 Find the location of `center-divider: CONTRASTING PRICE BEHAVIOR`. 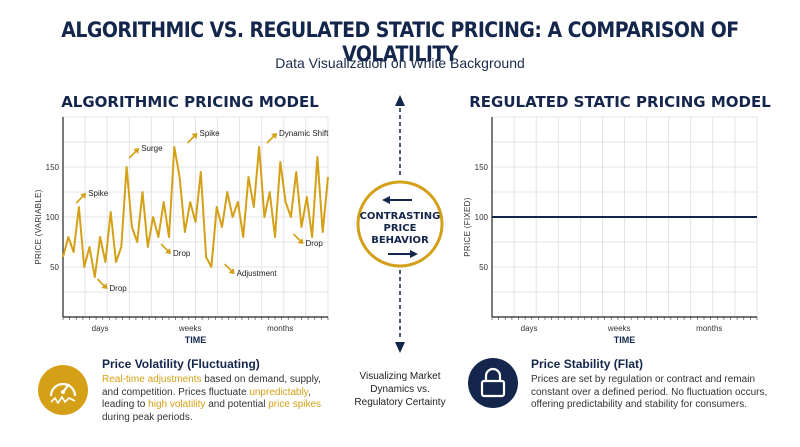

center-divider: CONTRASTING PRICE BEHAVIOR is located at coordinates (400, 224).